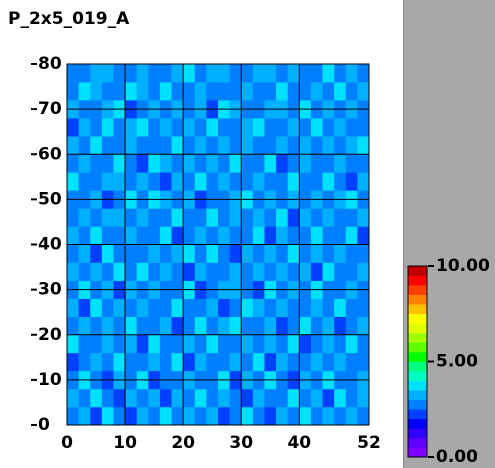  I want to click on chart-title: P_2x5_019_A, so click(69, 19).